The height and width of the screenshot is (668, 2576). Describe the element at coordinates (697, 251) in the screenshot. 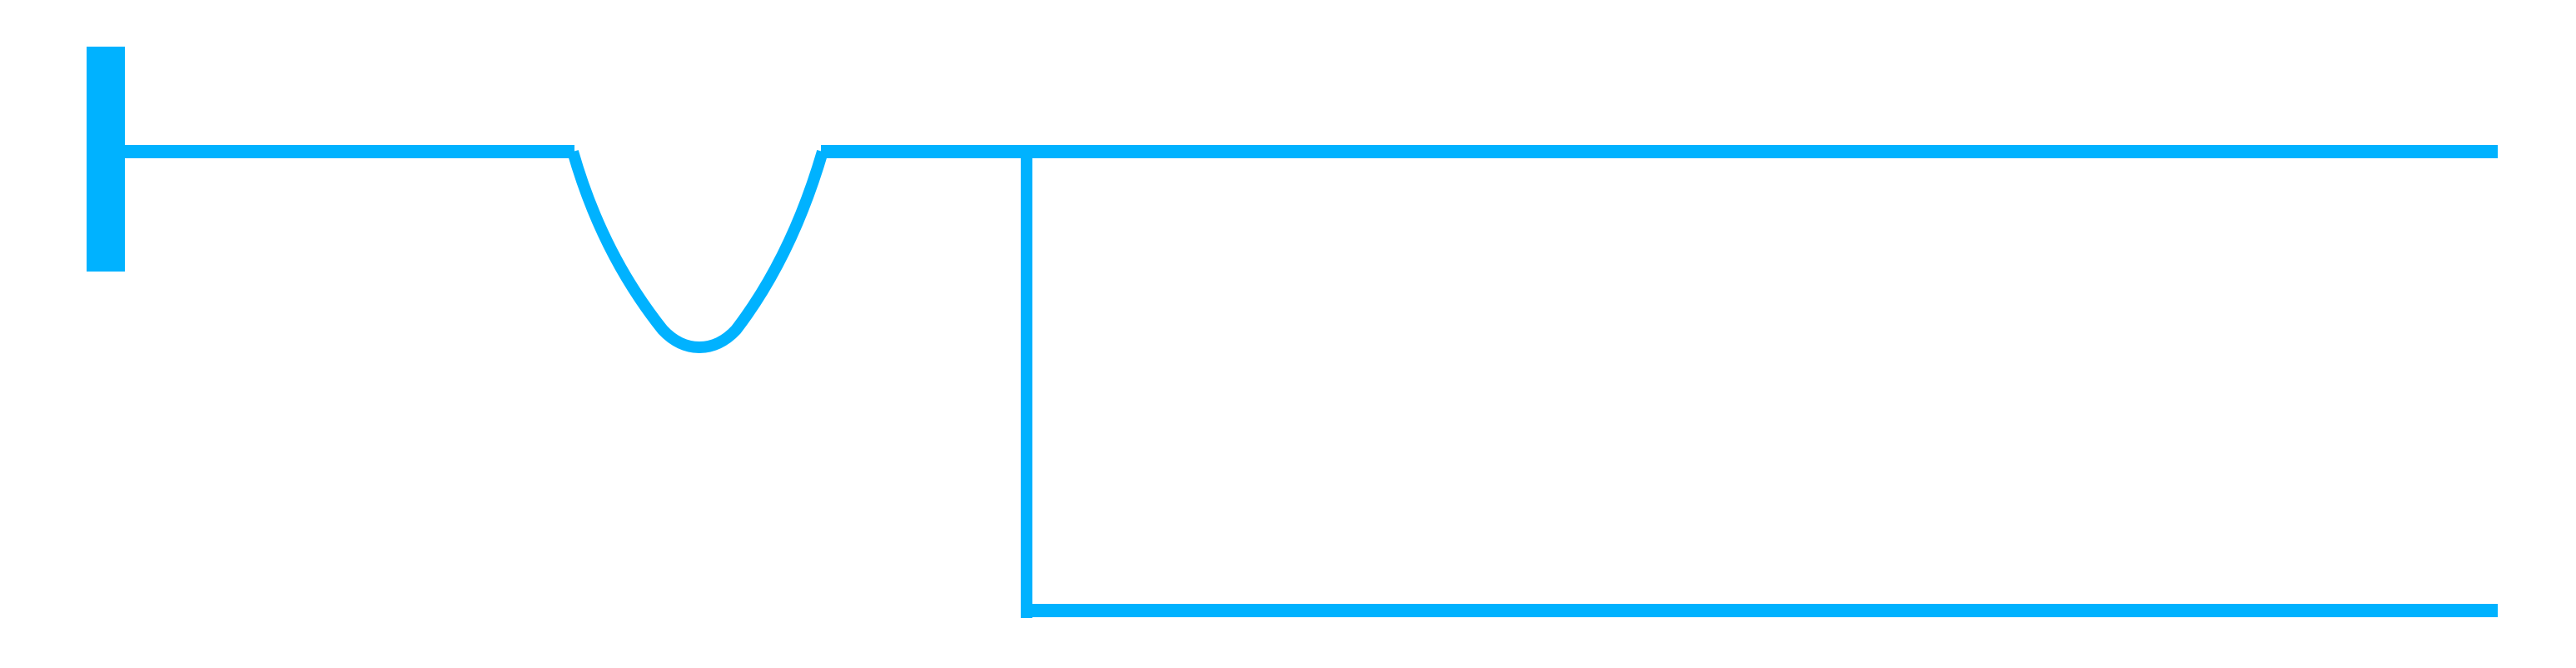

I see `u-shaped-dip` at that location.